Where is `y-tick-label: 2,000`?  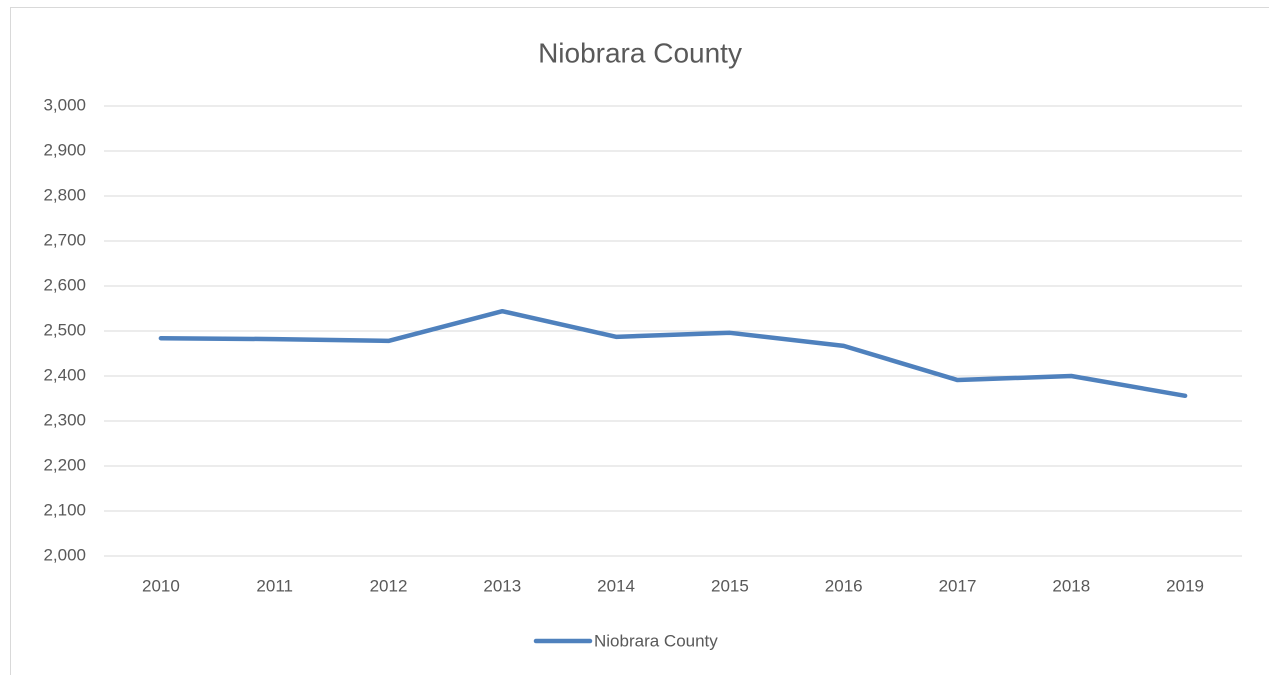 y-tick-label: 2,000 is located at coordinates (64, 554).